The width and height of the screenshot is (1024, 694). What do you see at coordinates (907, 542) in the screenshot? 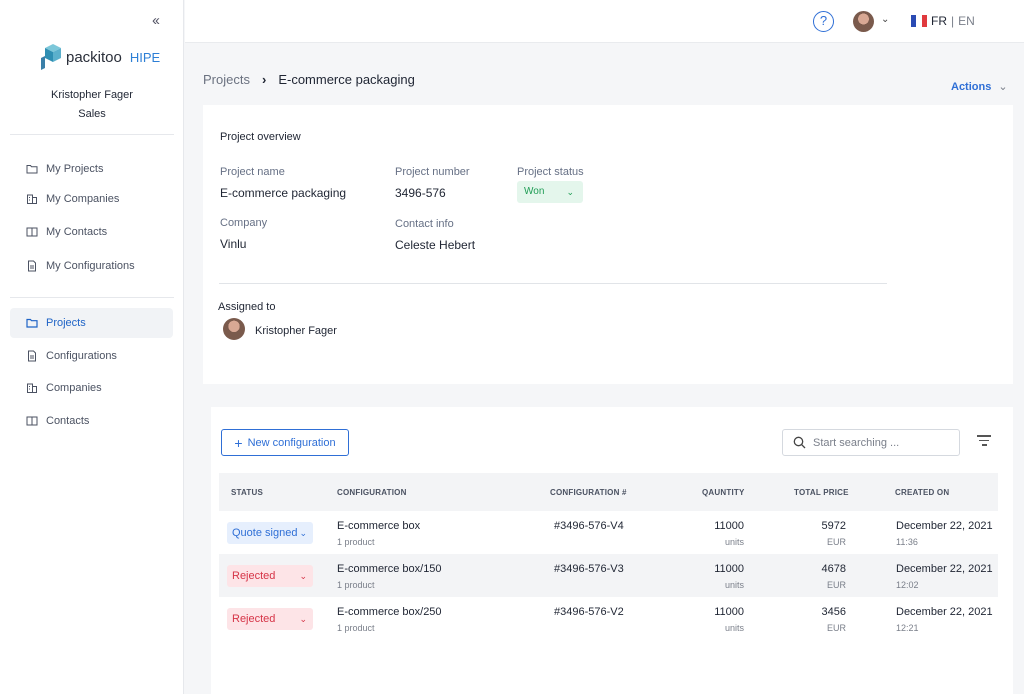
I see `created-time: 11:36` at bounding box center [907, 542].